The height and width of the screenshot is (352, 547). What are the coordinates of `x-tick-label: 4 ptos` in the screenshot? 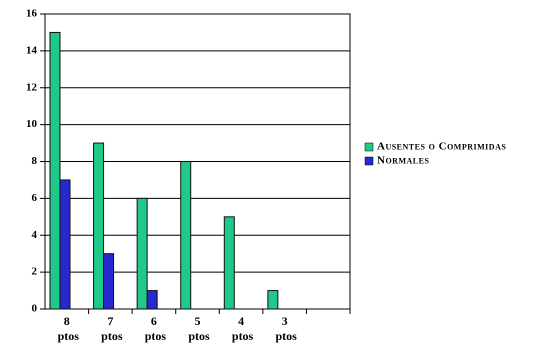 It's located at (241, 328).